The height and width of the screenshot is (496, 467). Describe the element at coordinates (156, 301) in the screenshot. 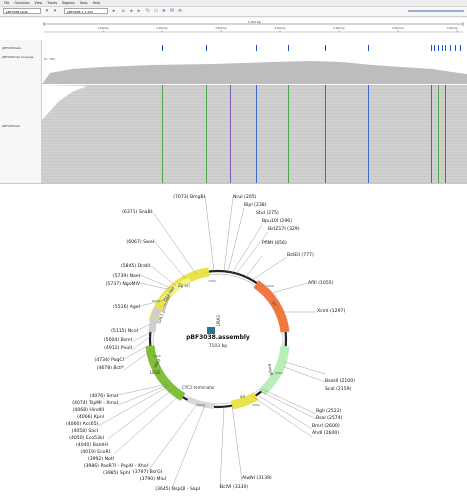

I see `scale-label: 6000` at that location.